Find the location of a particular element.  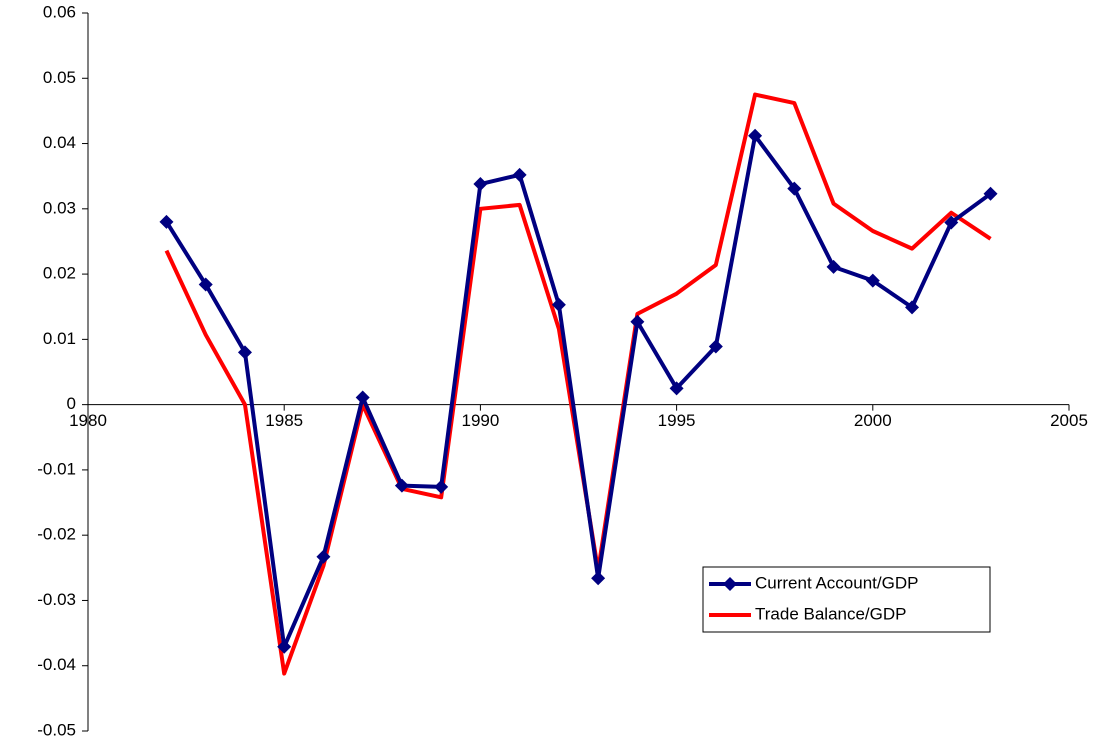

x-tick-label: 1985 is located at coordinates (284, 420).